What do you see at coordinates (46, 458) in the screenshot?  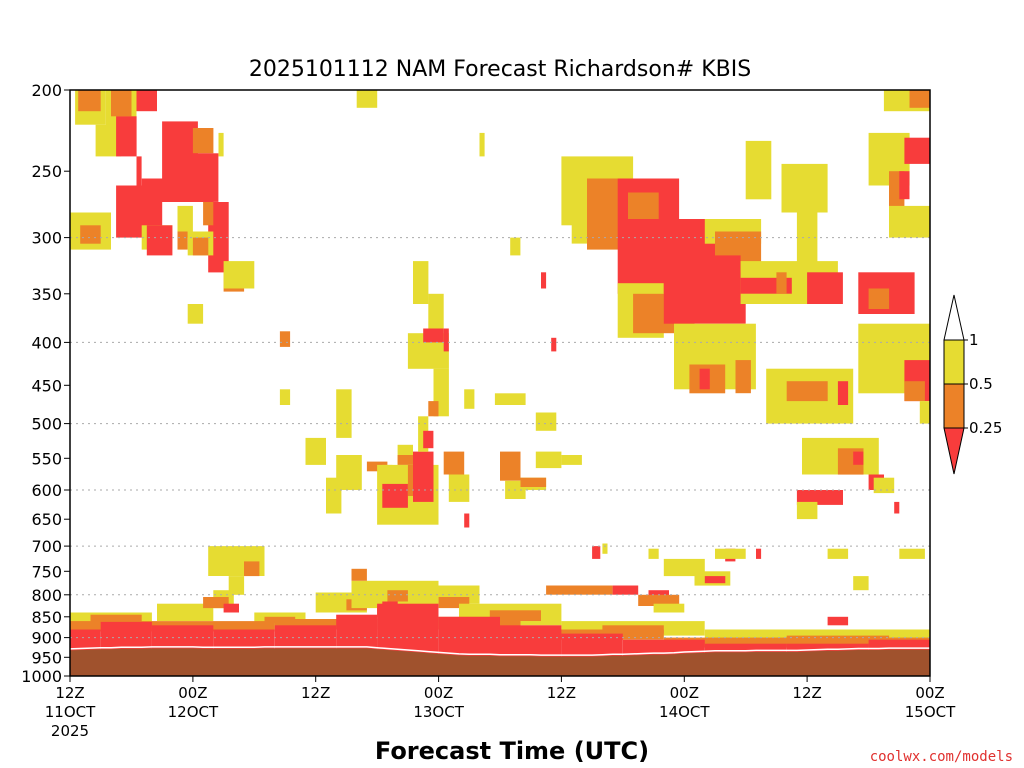 I see `y-tick-label-550: 550` at bounding box center [46, 458].